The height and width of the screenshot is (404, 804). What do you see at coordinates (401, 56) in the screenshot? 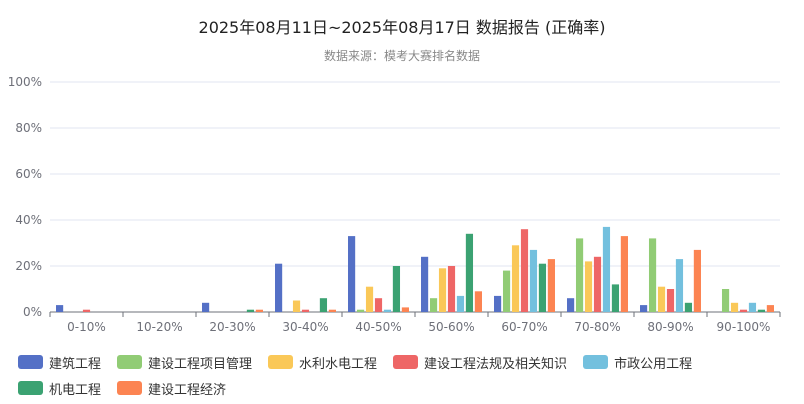
I see `chart-subtitle: 数据来源：模考大赛排名数据` at bounding box center [401, 56].